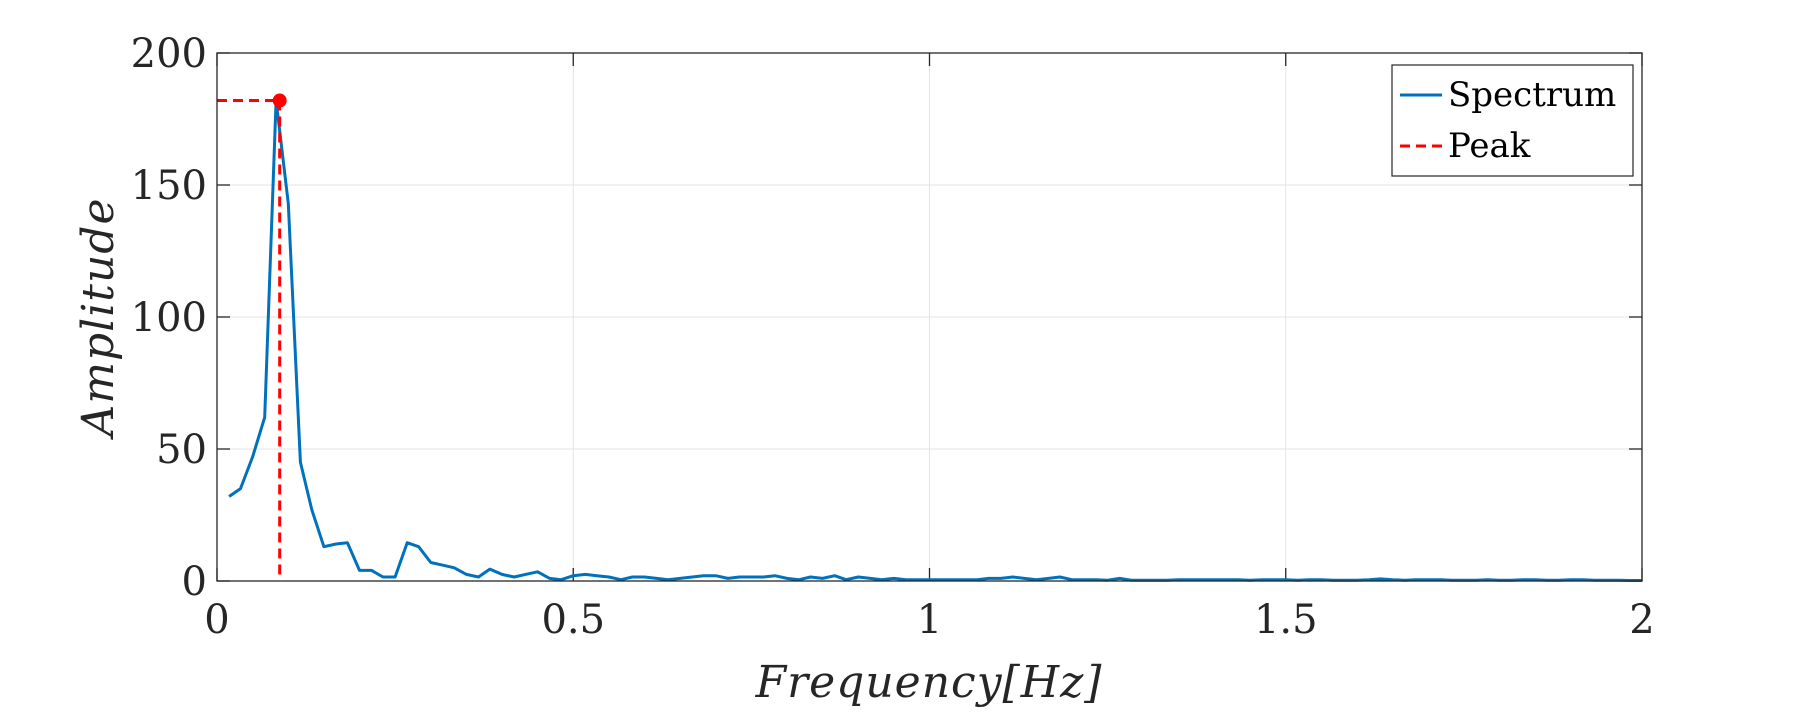  Describe the element at coordinates (194, 582) in the screenshot. I see `y-tick-label: 0` at that location.